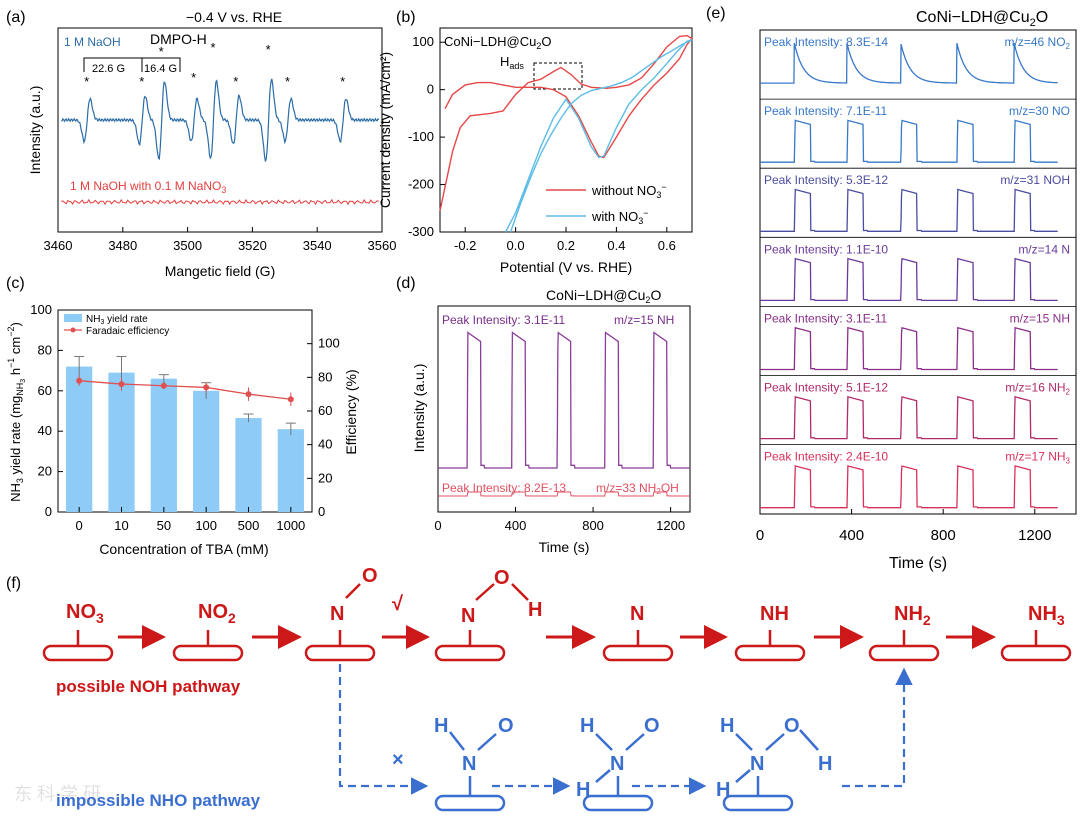 Image resolution: width=1080 pixels, height=816 pixels. What do you see at coordinates (1037, 458) in the screenshot?
I see `trace-mz-label: m/z=17 NH3` at bounding box center [1037, 458].